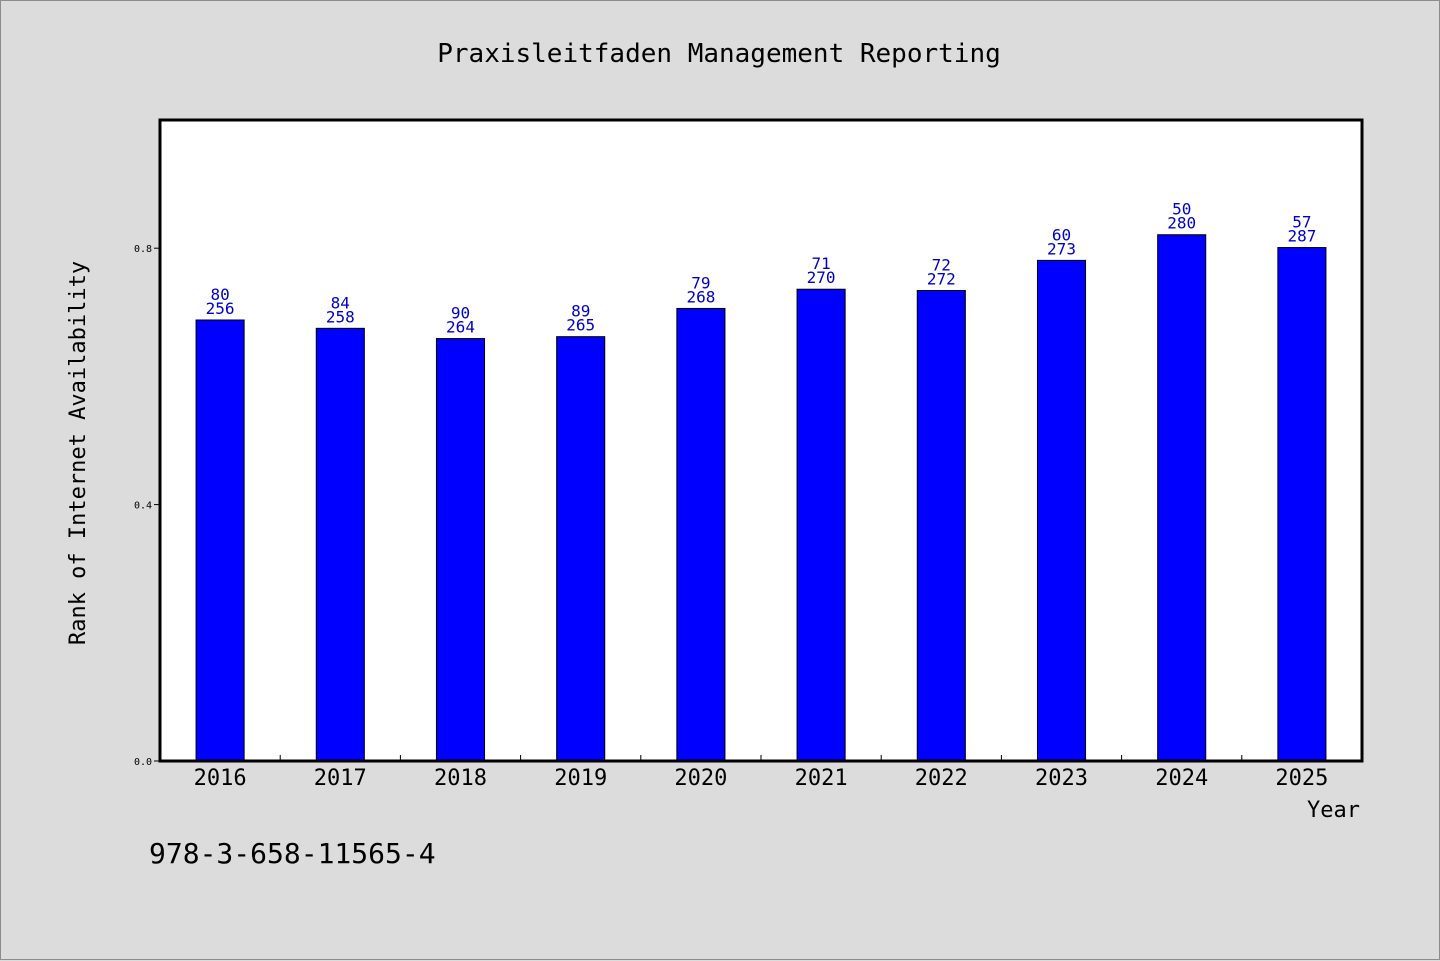  What do you see at coordinates (1301, 222) in the screenshot?
I see `bar-label-top: 57` at bounding box center [1301, 222].